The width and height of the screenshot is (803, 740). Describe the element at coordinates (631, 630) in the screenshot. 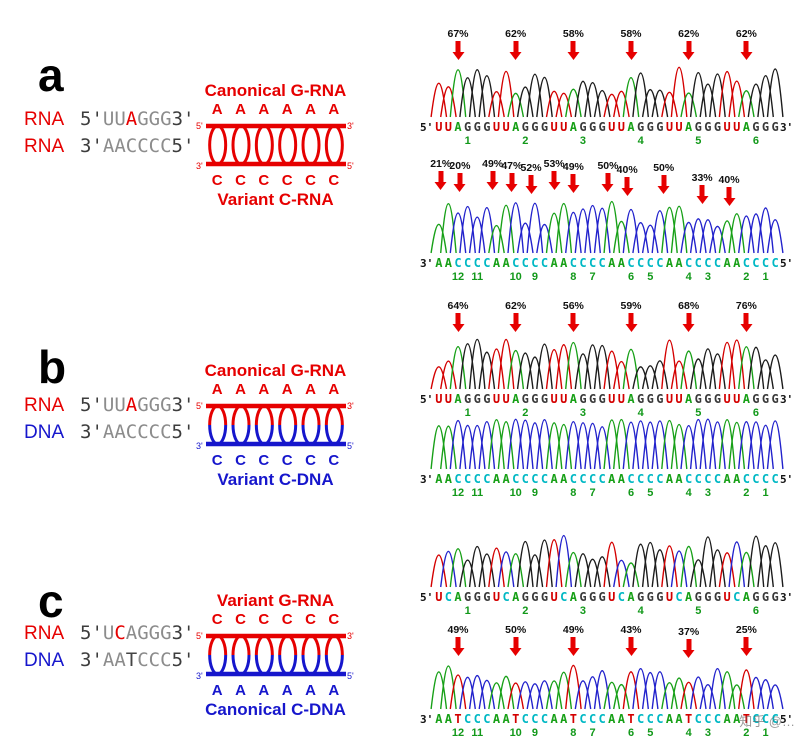

I see `percent-label: 43%` at that location.